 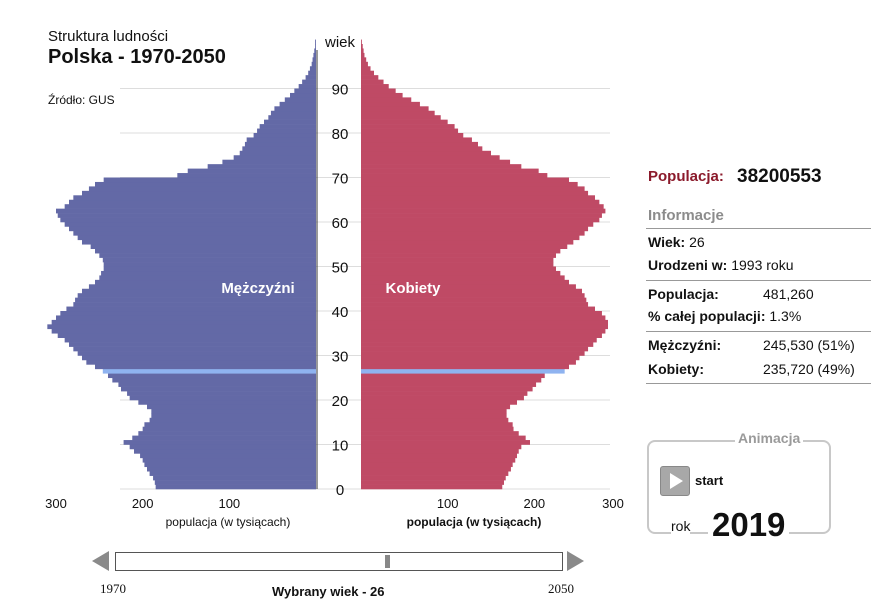 What do you see at coordinates (340, 42) in the screenshot?
I see `age-axis-label: wiek` at bounding box center [340, 42].